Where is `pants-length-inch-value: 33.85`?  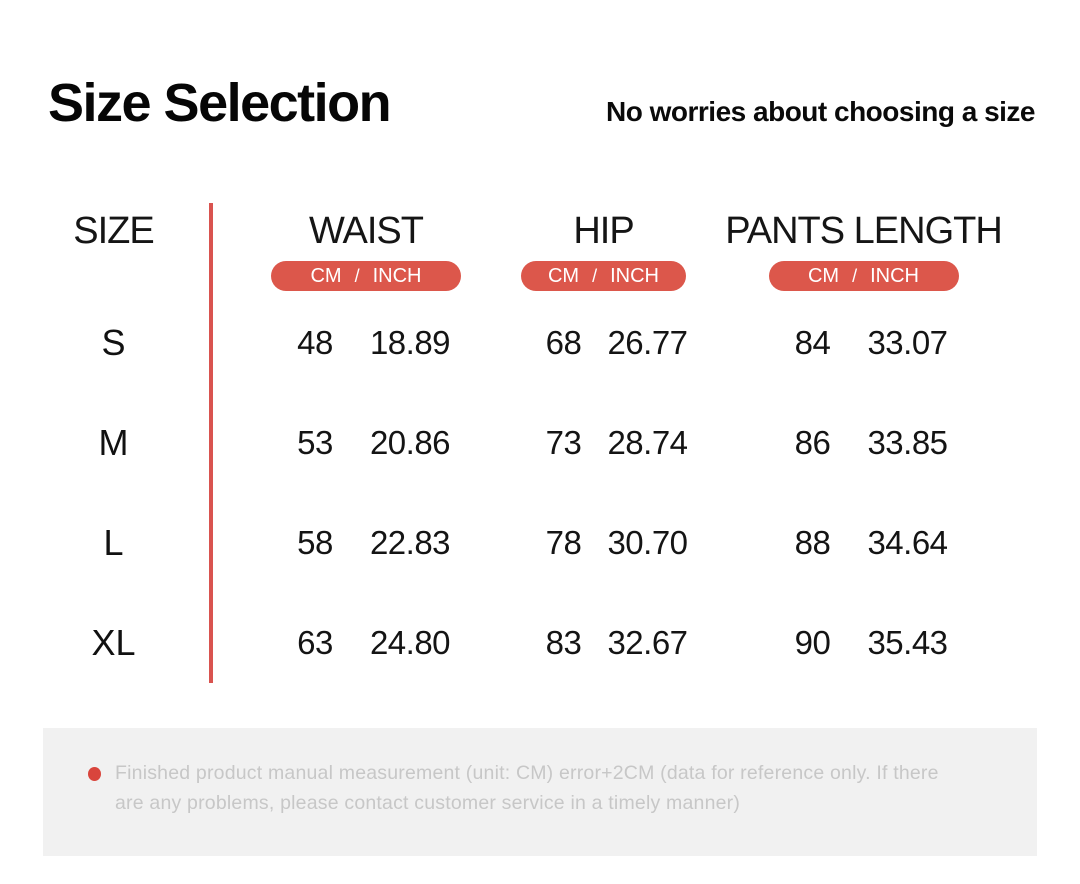
pants-length-inch-value: 33.85 is located at coordinates (907, 442).